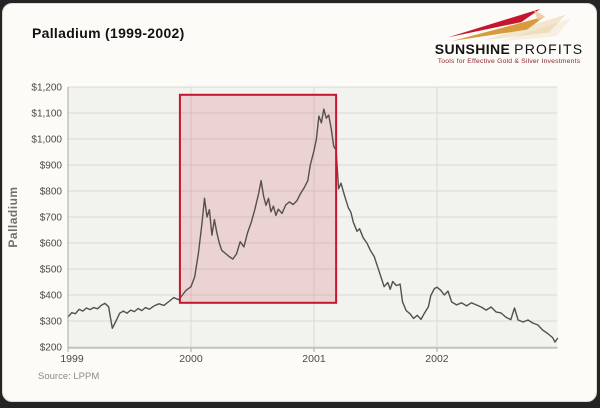  I want to click on y-tick-label: $400, so click(51, 296).